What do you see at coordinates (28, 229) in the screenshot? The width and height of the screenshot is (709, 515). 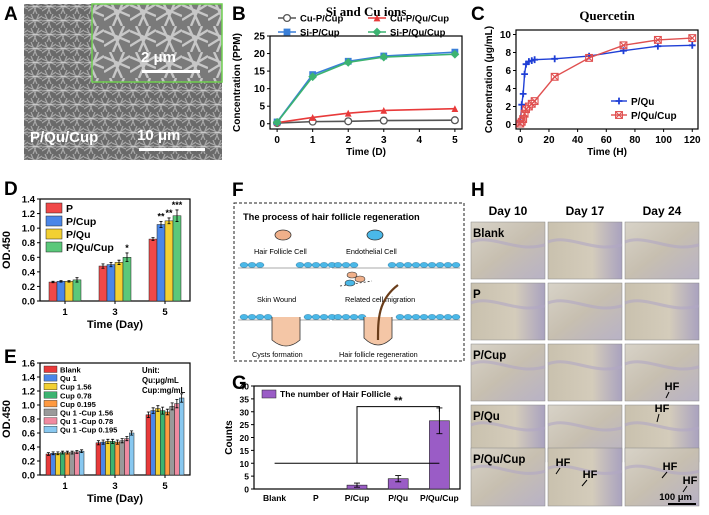 I see `y-tick-label: 1.0` at bounding box center [28, 229].